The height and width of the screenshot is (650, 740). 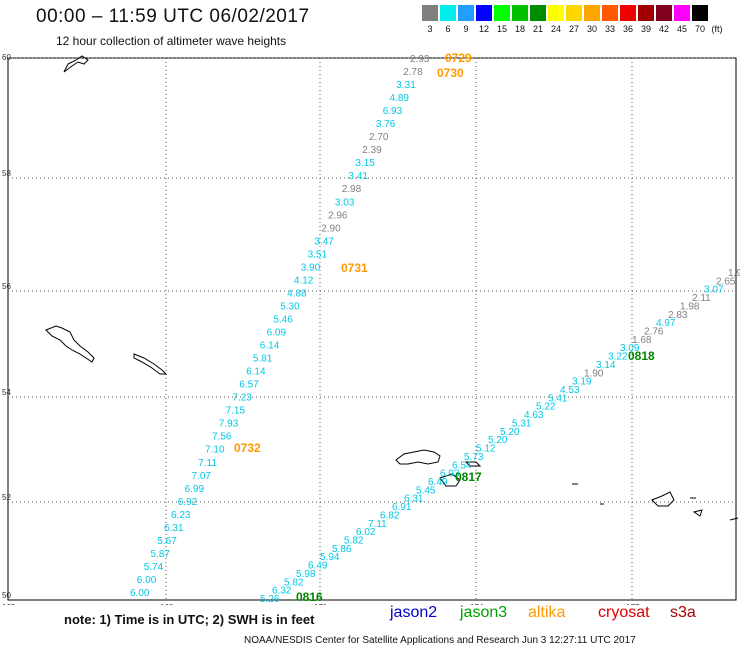 I want to click on pass-time-altika: 0731, so click(x=354, y=268).